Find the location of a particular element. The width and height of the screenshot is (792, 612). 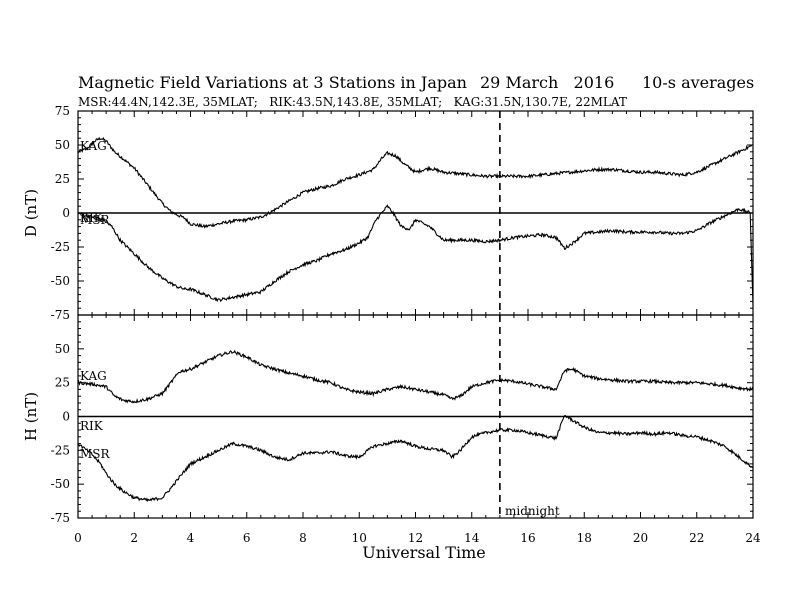

x-tick-label: 6 is located at coordinates (247, 538).